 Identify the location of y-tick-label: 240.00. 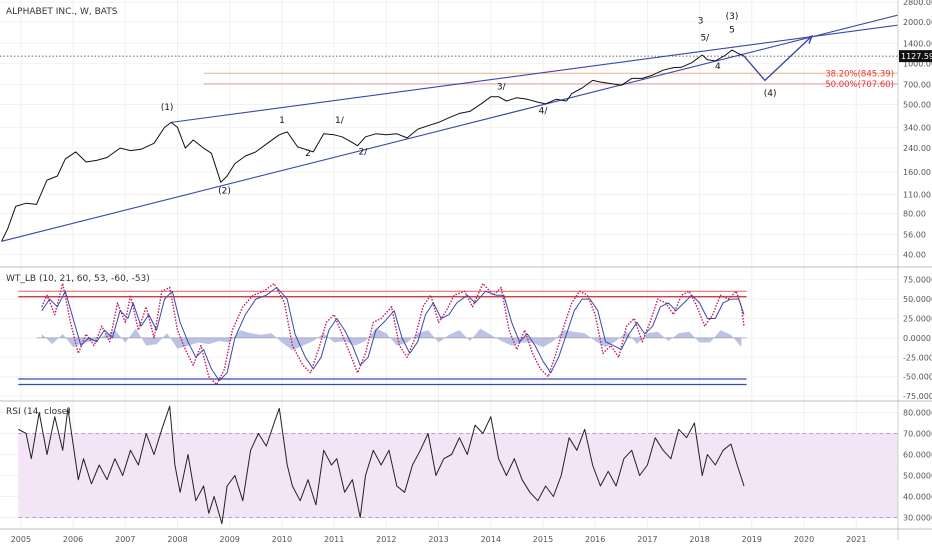
(917, 148).